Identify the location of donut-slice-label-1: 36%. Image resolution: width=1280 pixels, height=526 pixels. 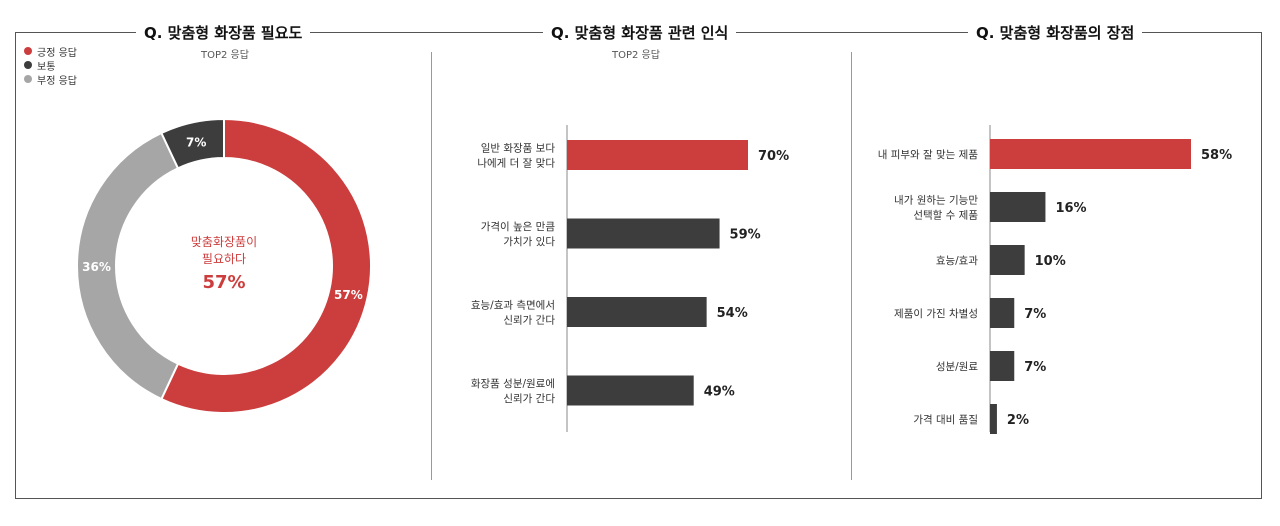
(96, 267).